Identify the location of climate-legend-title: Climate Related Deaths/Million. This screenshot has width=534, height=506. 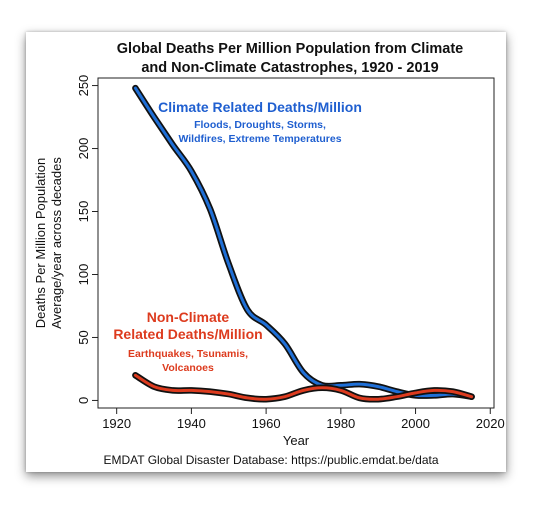
(260, 107).